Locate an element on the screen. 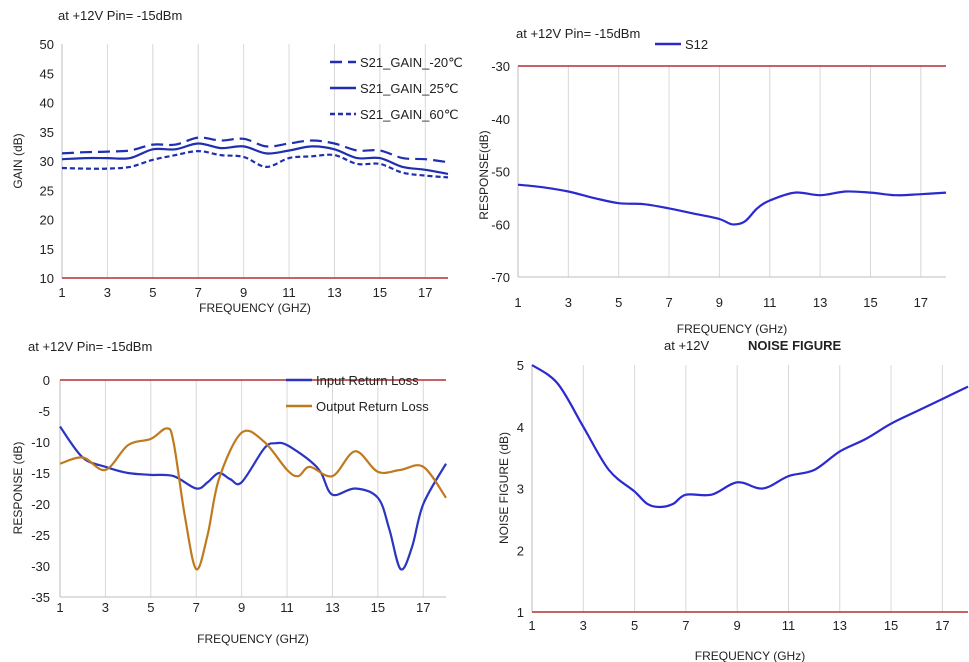 This screenshot has height=662, width=969. y-tick-label: -60 is located at coordinates (500, 224).